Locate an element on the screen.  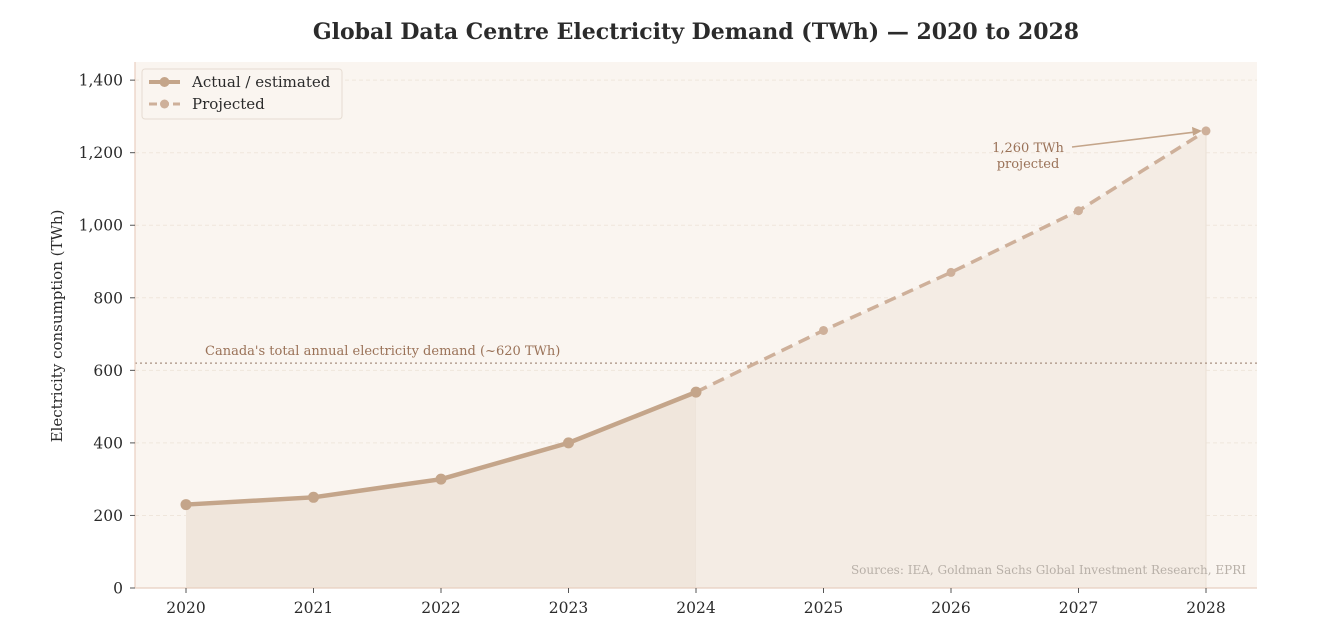
legend-label-actual: Actual / estimated is located at coordinates (261, 82).